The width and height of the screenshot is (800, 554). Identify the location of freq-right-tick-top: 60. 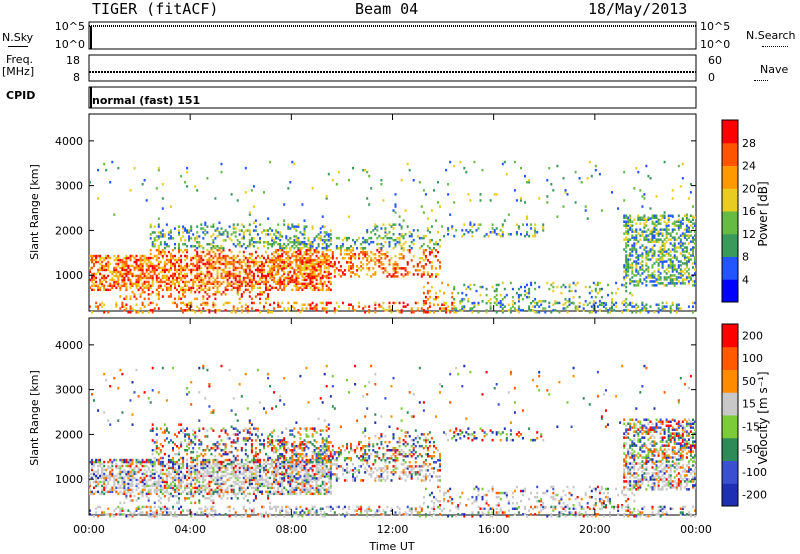
(715, 60).